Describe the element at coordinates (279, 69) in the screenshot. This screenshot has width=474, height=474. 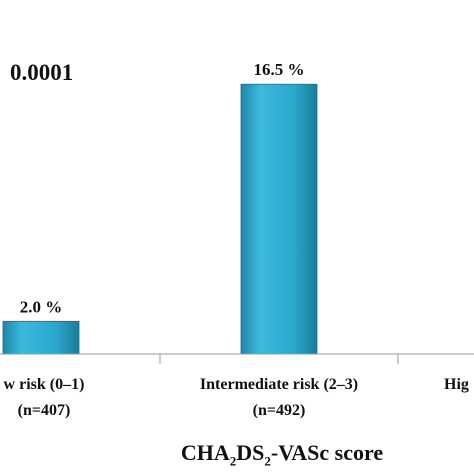
I see `data-label-1: 16.5 %` at that location.